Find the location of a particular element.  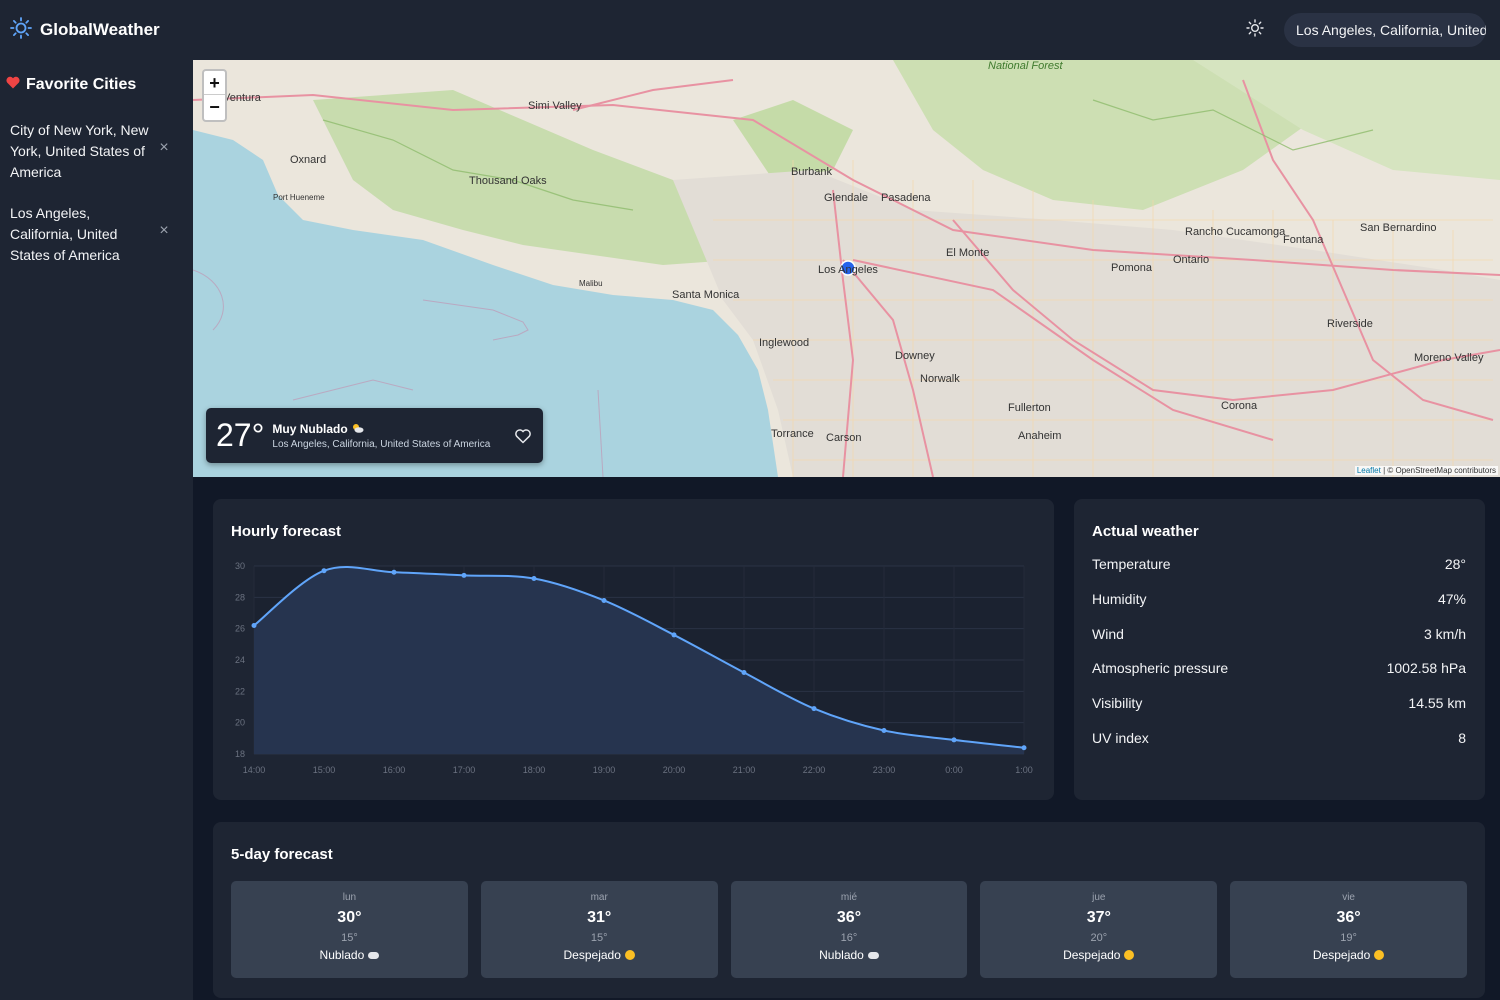

condition-label: Muy Nublado is located at coordinates (310, 428).